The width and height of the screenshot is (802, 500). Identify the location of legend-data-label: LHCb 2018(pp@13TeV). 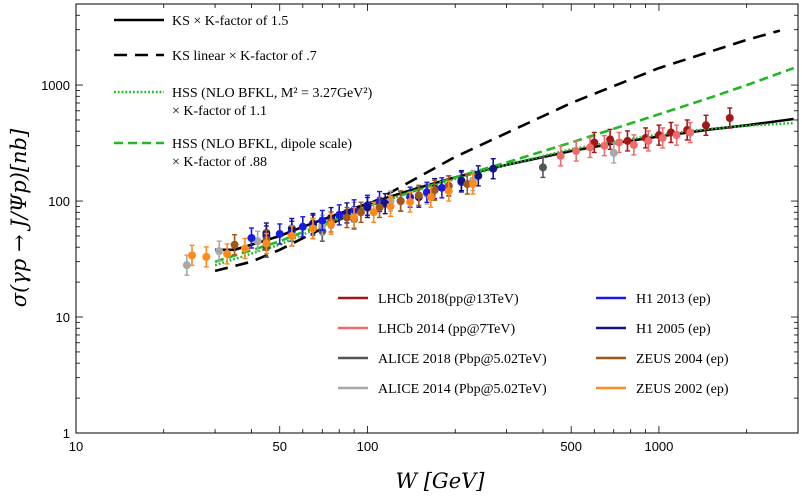
(448, 299).